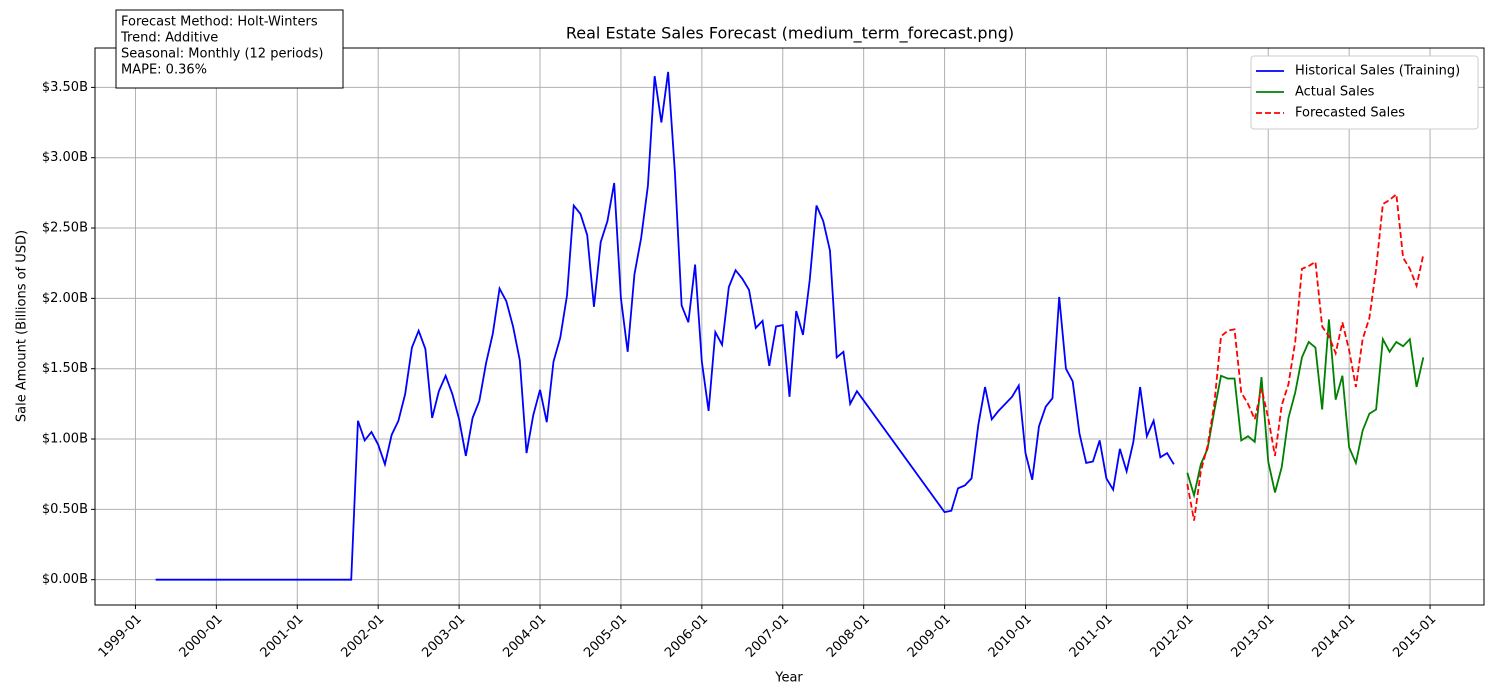  I want to click on x-tick-label: 2013-01, so click(1253, 636).